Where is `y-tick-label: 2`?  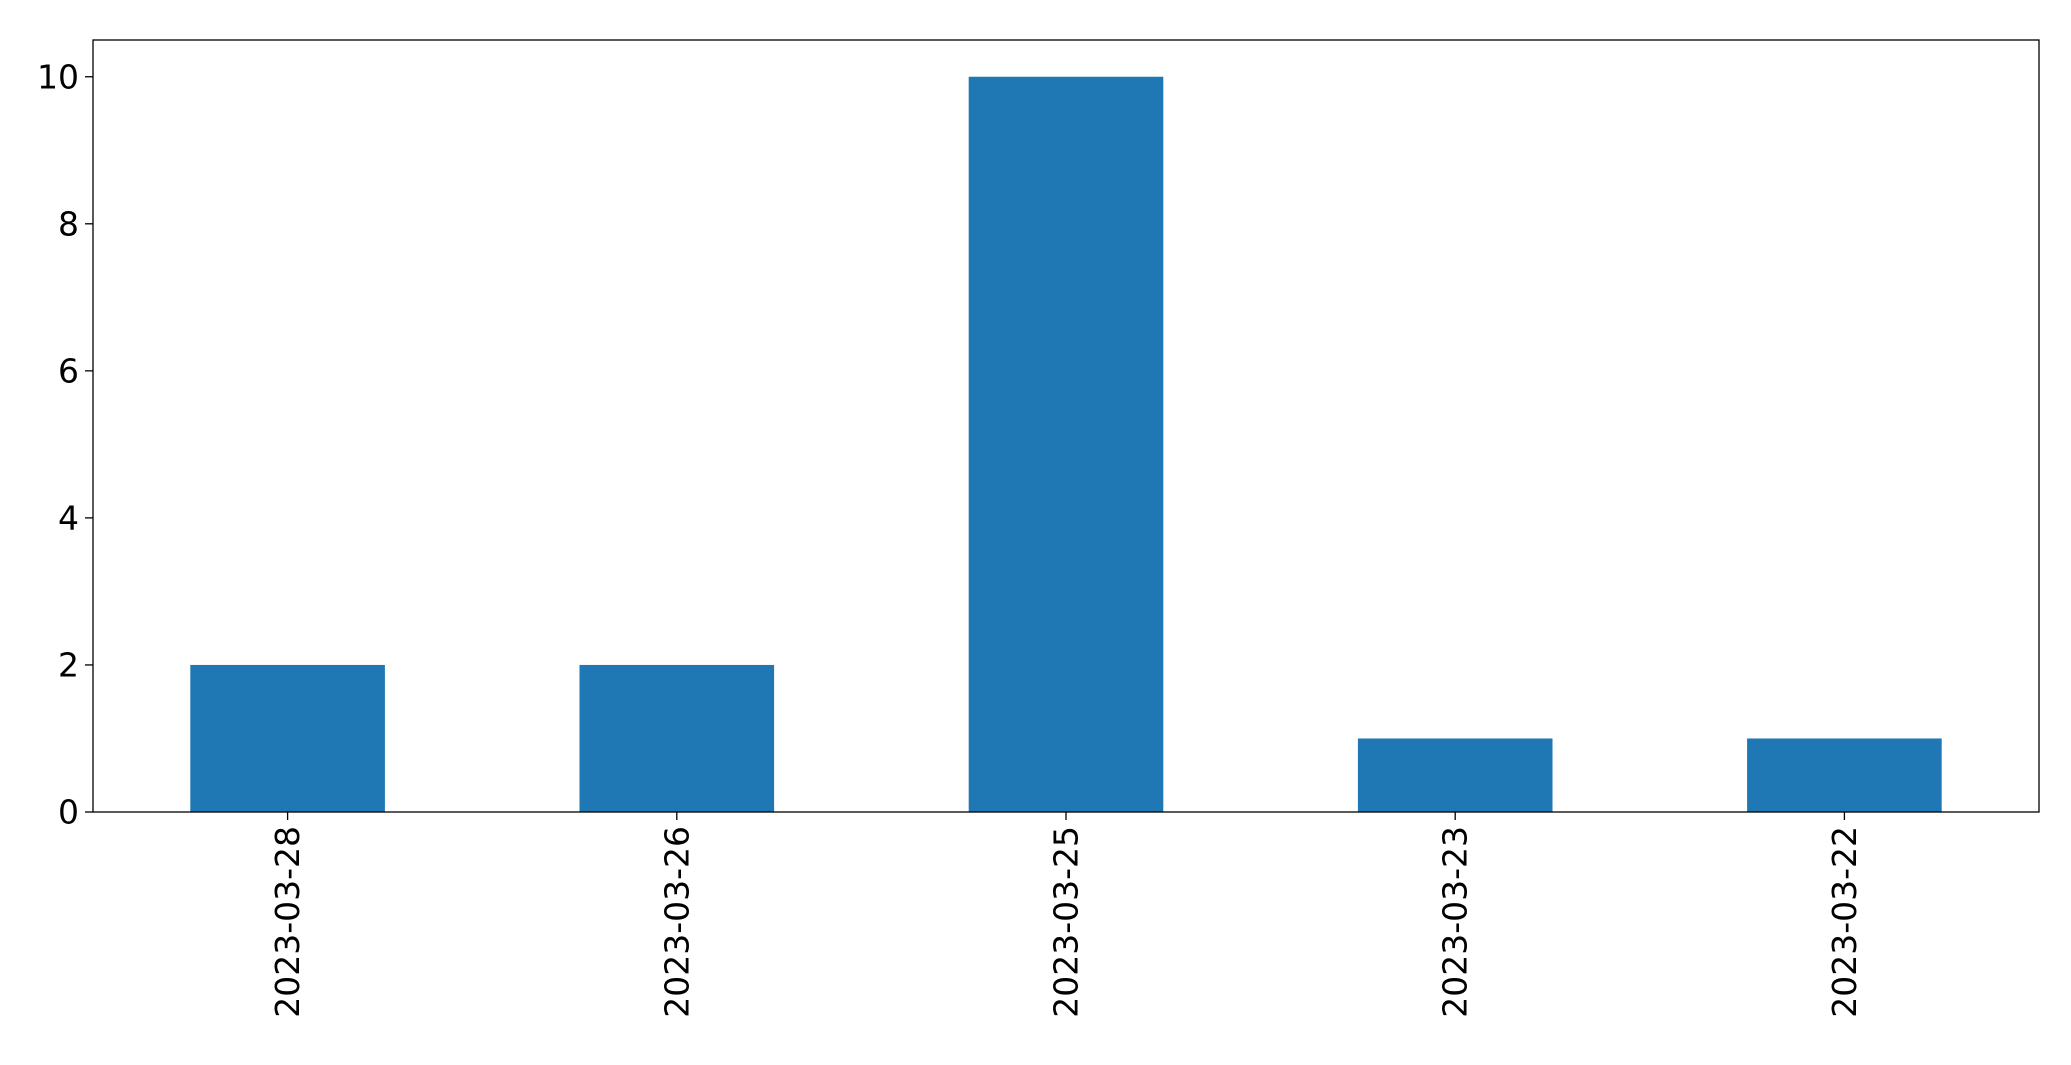 y-tick-label: 2 is located at coordinates (68, 664).